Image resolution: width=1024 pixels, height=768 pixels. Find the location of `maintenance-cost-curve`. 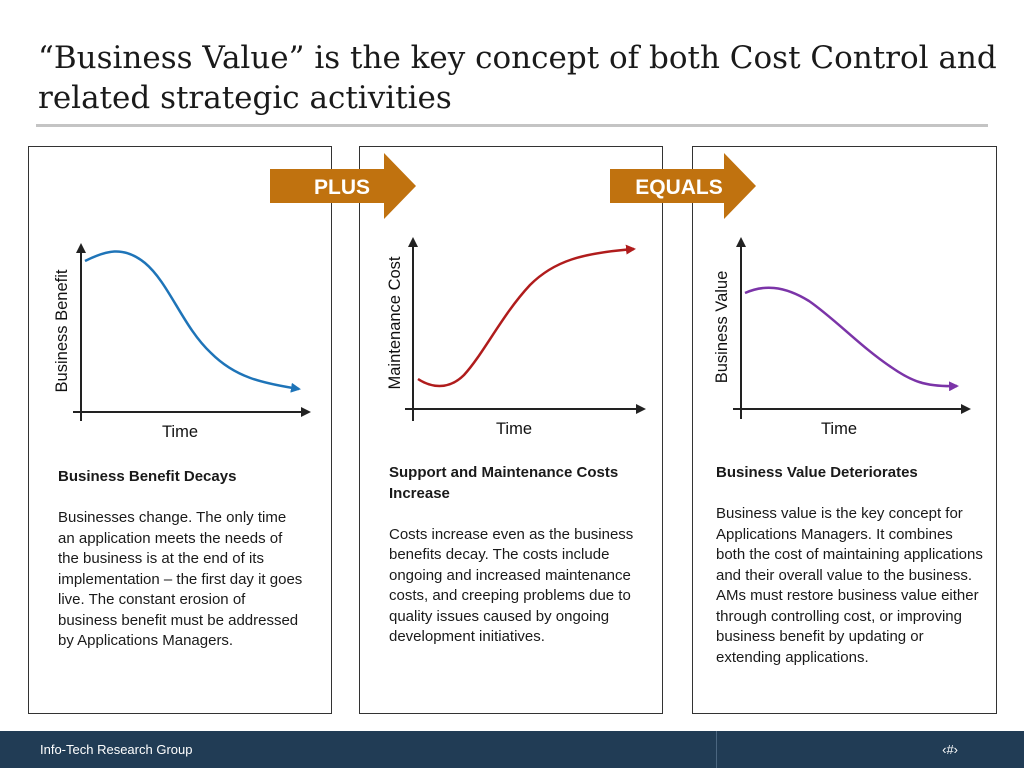

maintenance-cost-curve is located at coordinates (526, 316).